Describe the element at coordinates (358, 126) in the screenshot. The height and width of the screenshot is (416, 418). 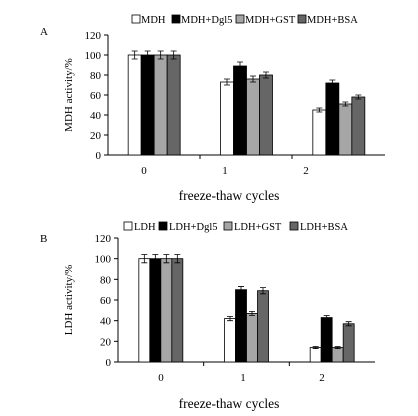
I see `bar-a-s3-c2` at that location.